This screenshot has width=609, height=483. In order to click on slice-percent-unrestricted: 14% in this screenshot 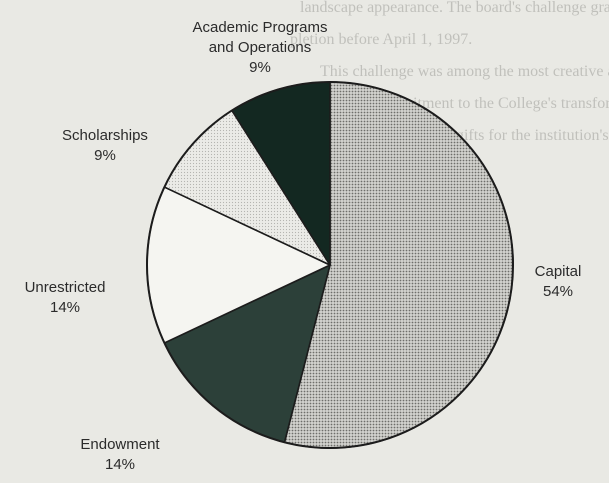, I will do `click(65, 307)`.